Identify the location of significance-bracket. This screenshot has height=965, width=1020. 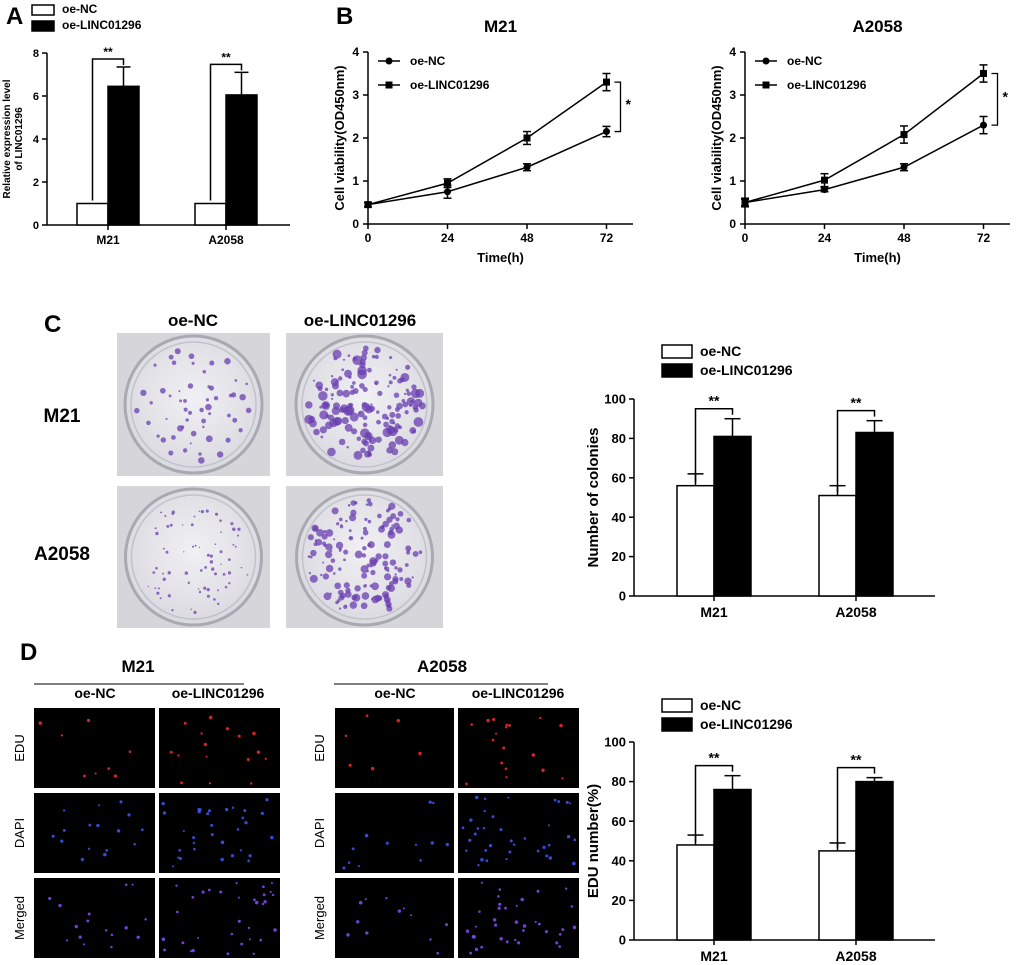
(856, 807).